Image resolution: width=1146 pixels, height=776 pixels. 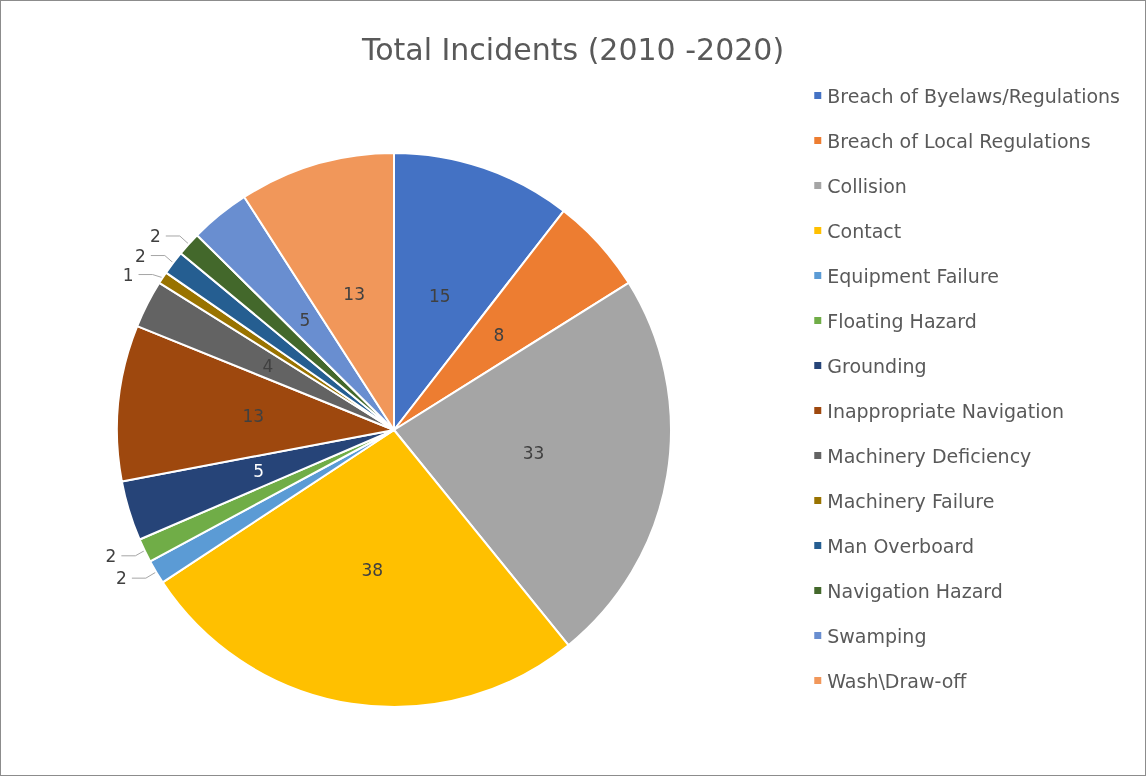 I want to click on legend-label: Contact, so click(x=864, y=230).